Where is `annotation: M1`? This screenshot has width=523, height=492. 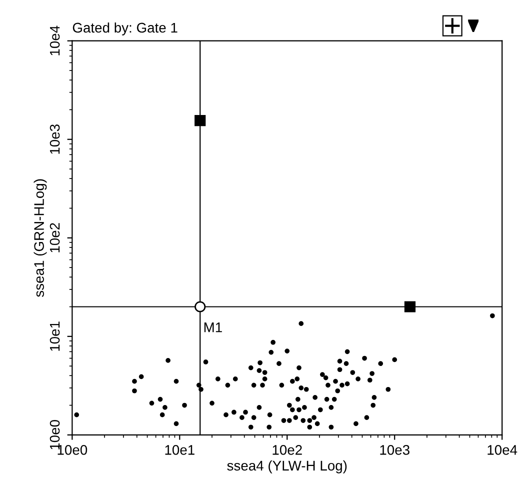
annotation: M1 is located at coordinates (213, 327).